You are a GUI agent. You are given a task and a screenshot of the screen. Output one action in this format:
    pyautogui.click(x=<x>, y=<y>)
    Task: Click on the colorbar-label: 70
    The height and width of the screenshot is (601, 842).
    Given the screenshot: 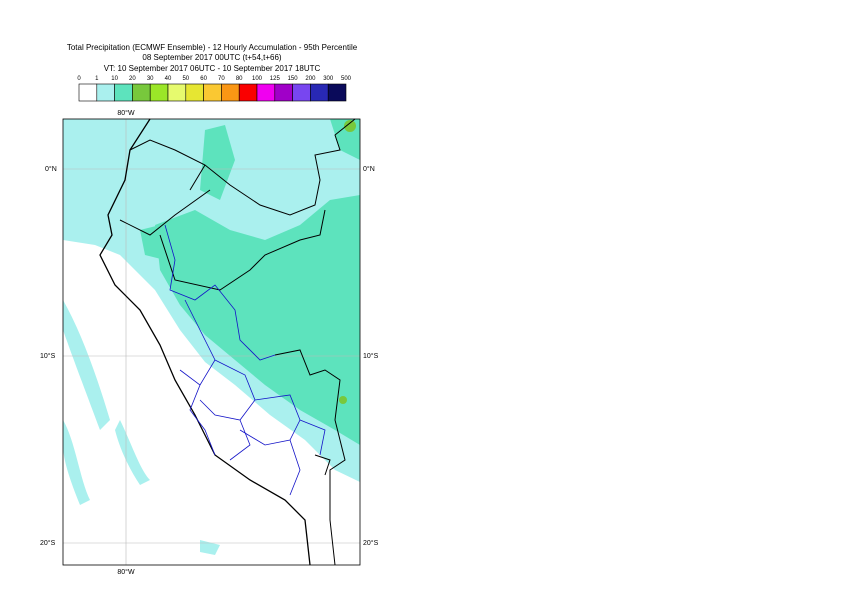 What is the action you would take?
    pyautogui.click(x=221, y=79)
    